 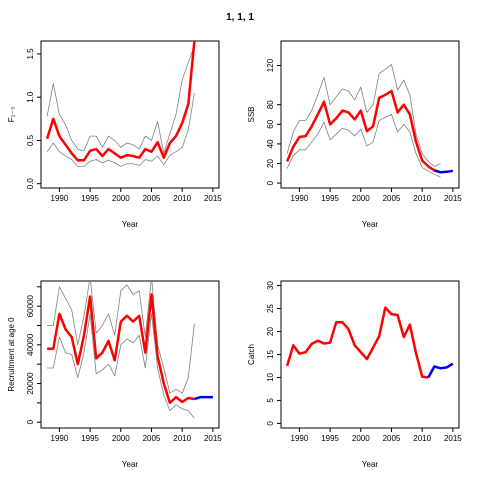 I want to click on y-axis-label: F₂₋₃, so click(x=11, y=114).